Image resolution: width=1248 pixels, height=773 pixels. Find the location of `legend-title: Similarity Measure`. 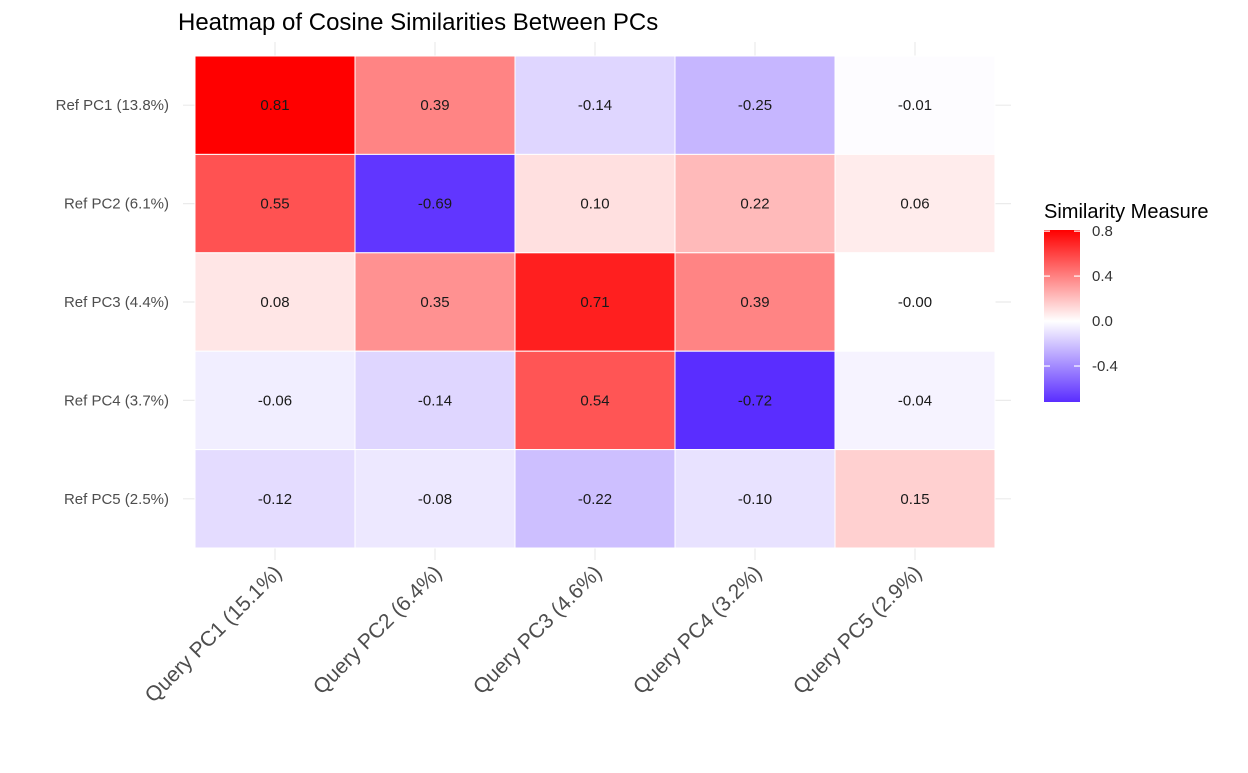

legend-title: Similarity Measure is located at coordinates (1126, 212).